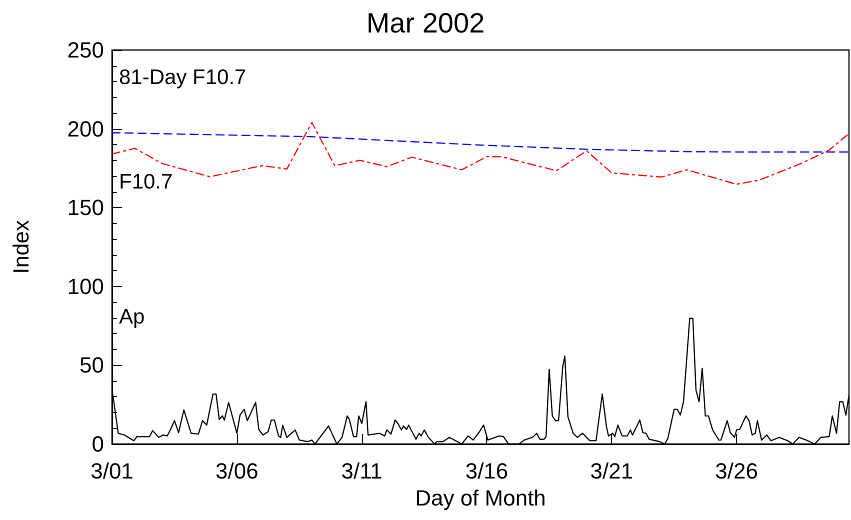 Image resolution: width=851 pixels, height=520 pixels. What do you see at coordinates (486, 471) in the screenshot?
I see `x-tick-label: 3/16` at bounding box center [486, 471].